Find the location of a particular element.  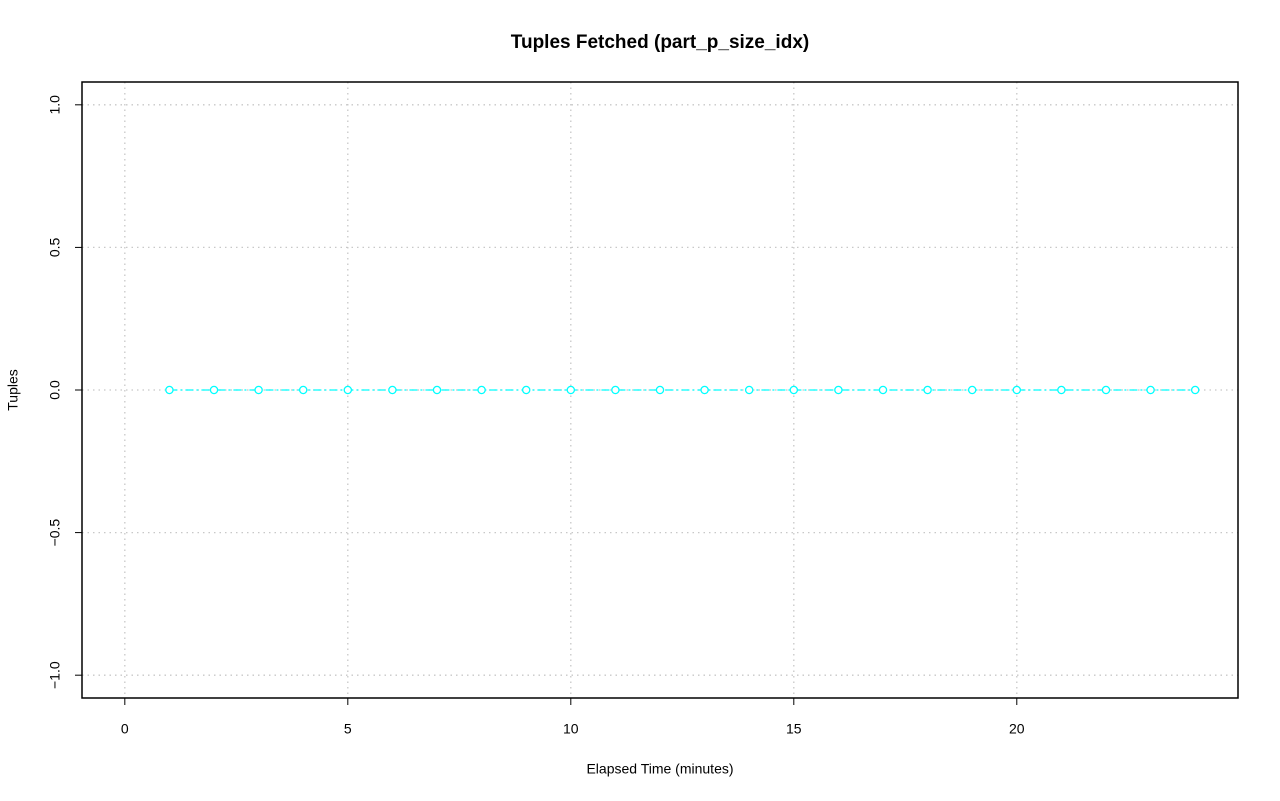

x-axis-label: Elapsed Time (minutes) is located at coordinates (659, 769).